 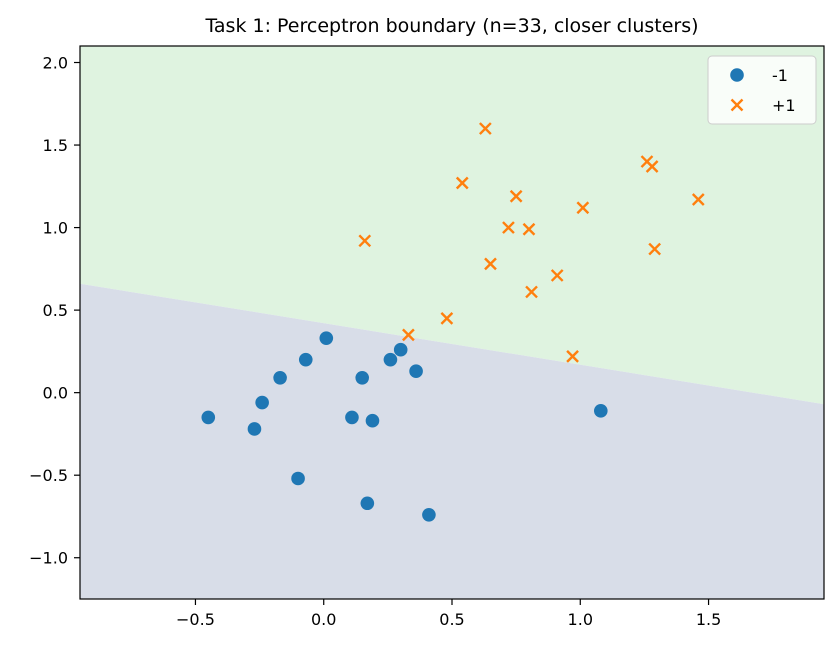 I want to click on x-axis: −0.5 0.0 0.5 1.0 1.5, so click(x=448, y=614).